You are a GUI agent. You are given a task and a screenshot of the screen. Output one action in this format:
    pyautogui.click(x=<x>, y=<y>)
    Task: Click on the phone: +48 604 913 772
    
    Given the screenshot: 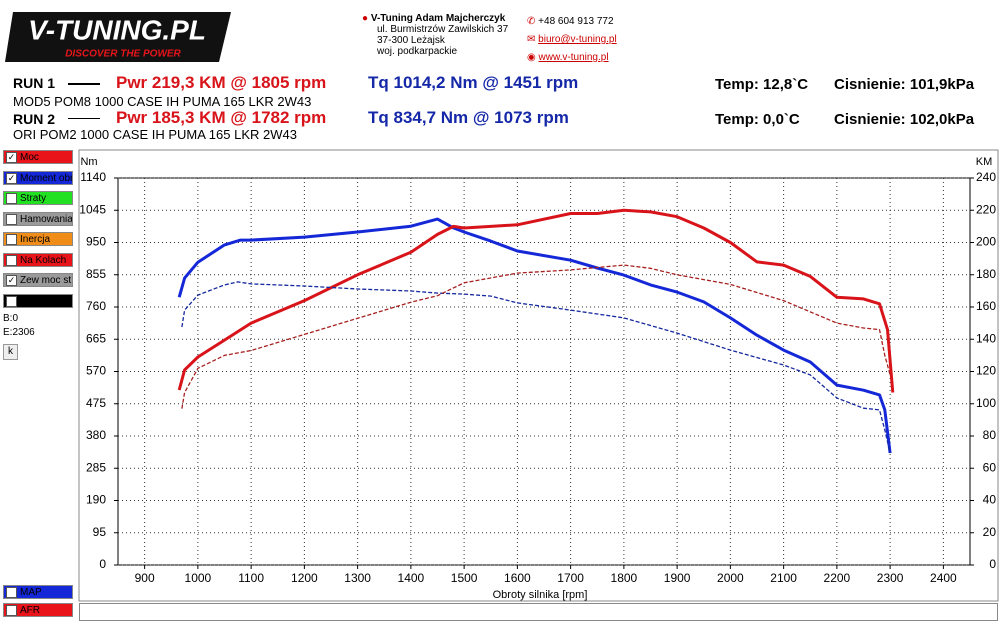 What is the action you would take?
    pyautogui.click(x=576, y=21)
    